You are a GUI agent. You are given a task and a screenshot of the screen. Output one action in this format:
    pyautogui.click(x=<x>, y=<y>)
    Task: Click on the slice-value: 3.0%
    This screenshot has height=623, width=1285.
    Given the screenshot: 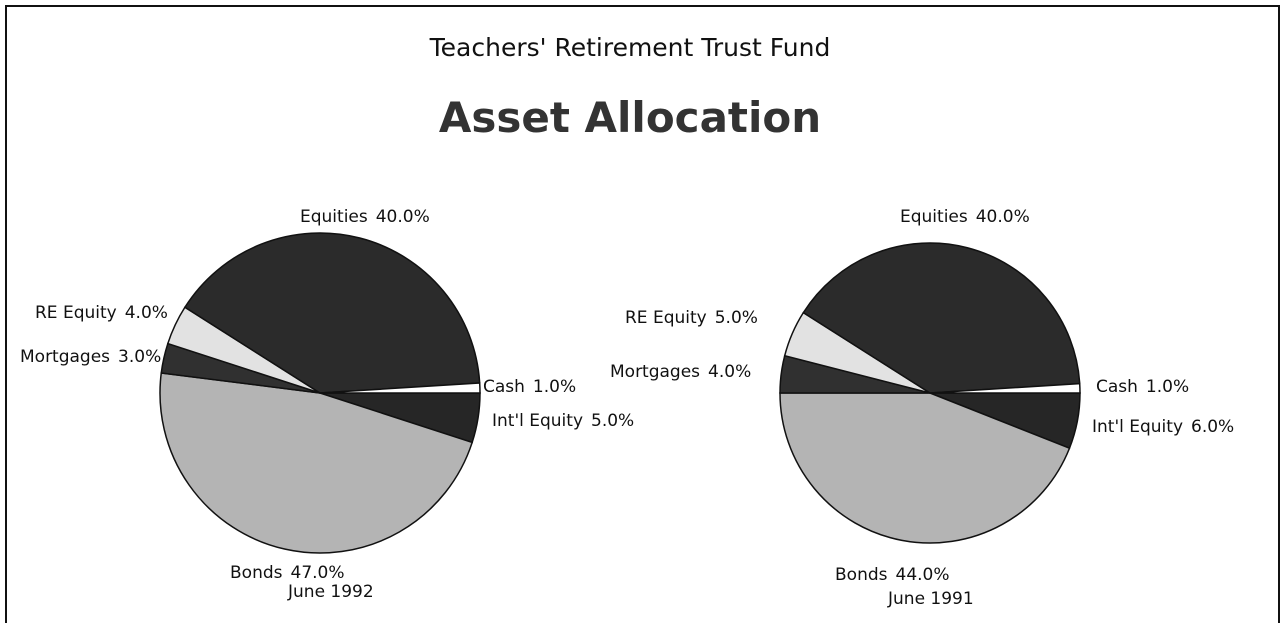 What is the action you would take?
    pyautogui.click(x=139, y=357)
    